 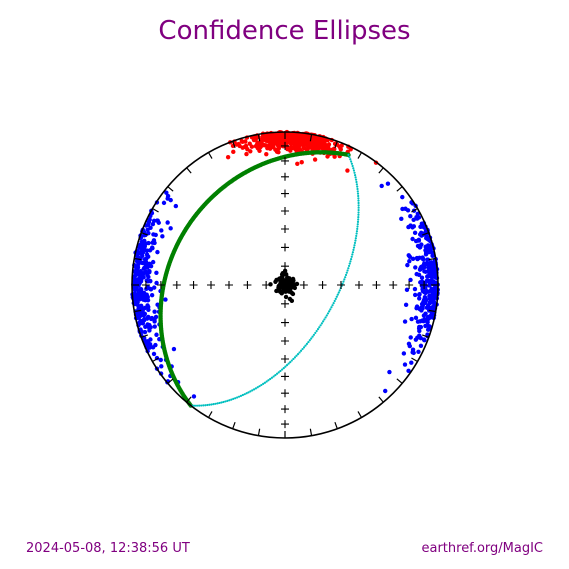 I want to click on credit-link: earthref.org/MagIC, so click(x=482, y=548).